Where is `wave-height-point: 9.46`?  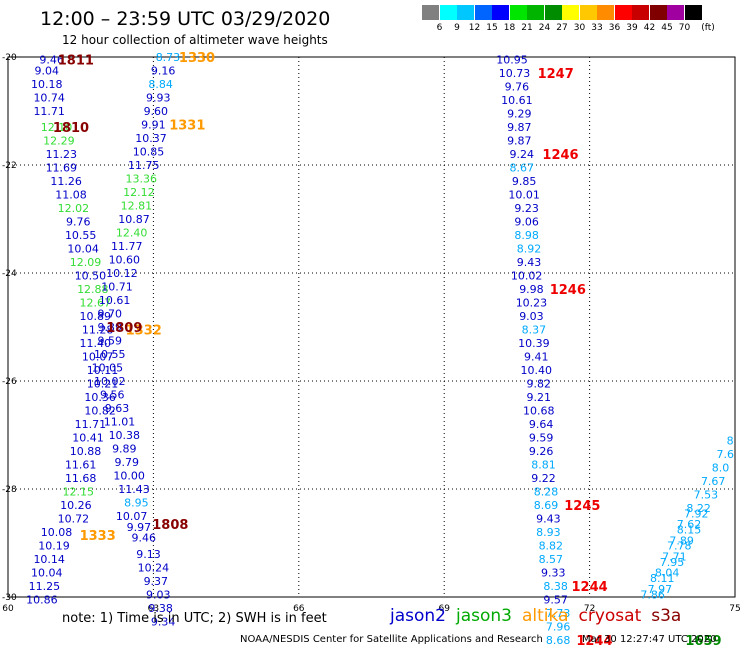
wave-height-point: 9.46 is located at coordinates (51, 60).